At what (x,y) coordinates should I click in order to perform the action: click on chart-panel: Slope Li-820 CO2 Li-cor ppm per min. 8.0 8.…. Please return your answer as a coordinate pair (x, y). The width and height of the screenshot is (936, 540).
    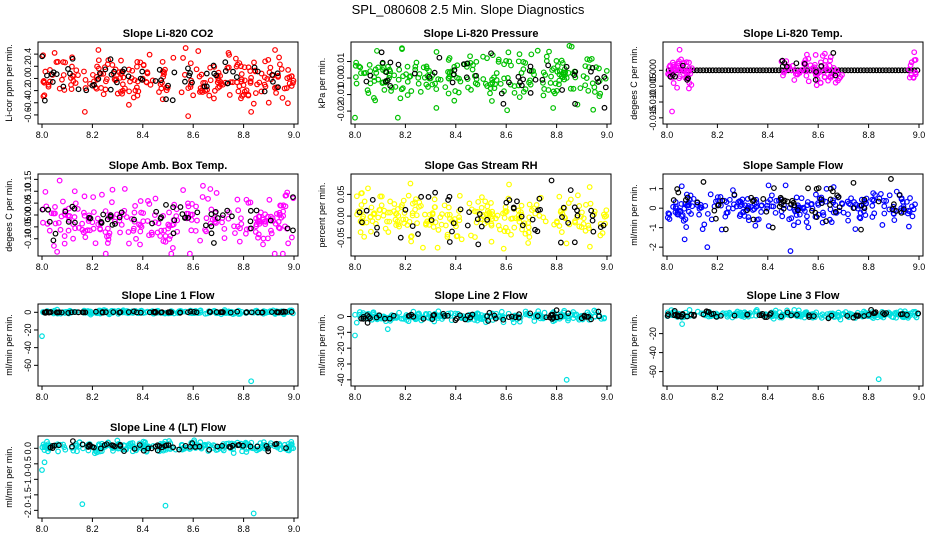
    Looking at the image, I should click on (152, 84).